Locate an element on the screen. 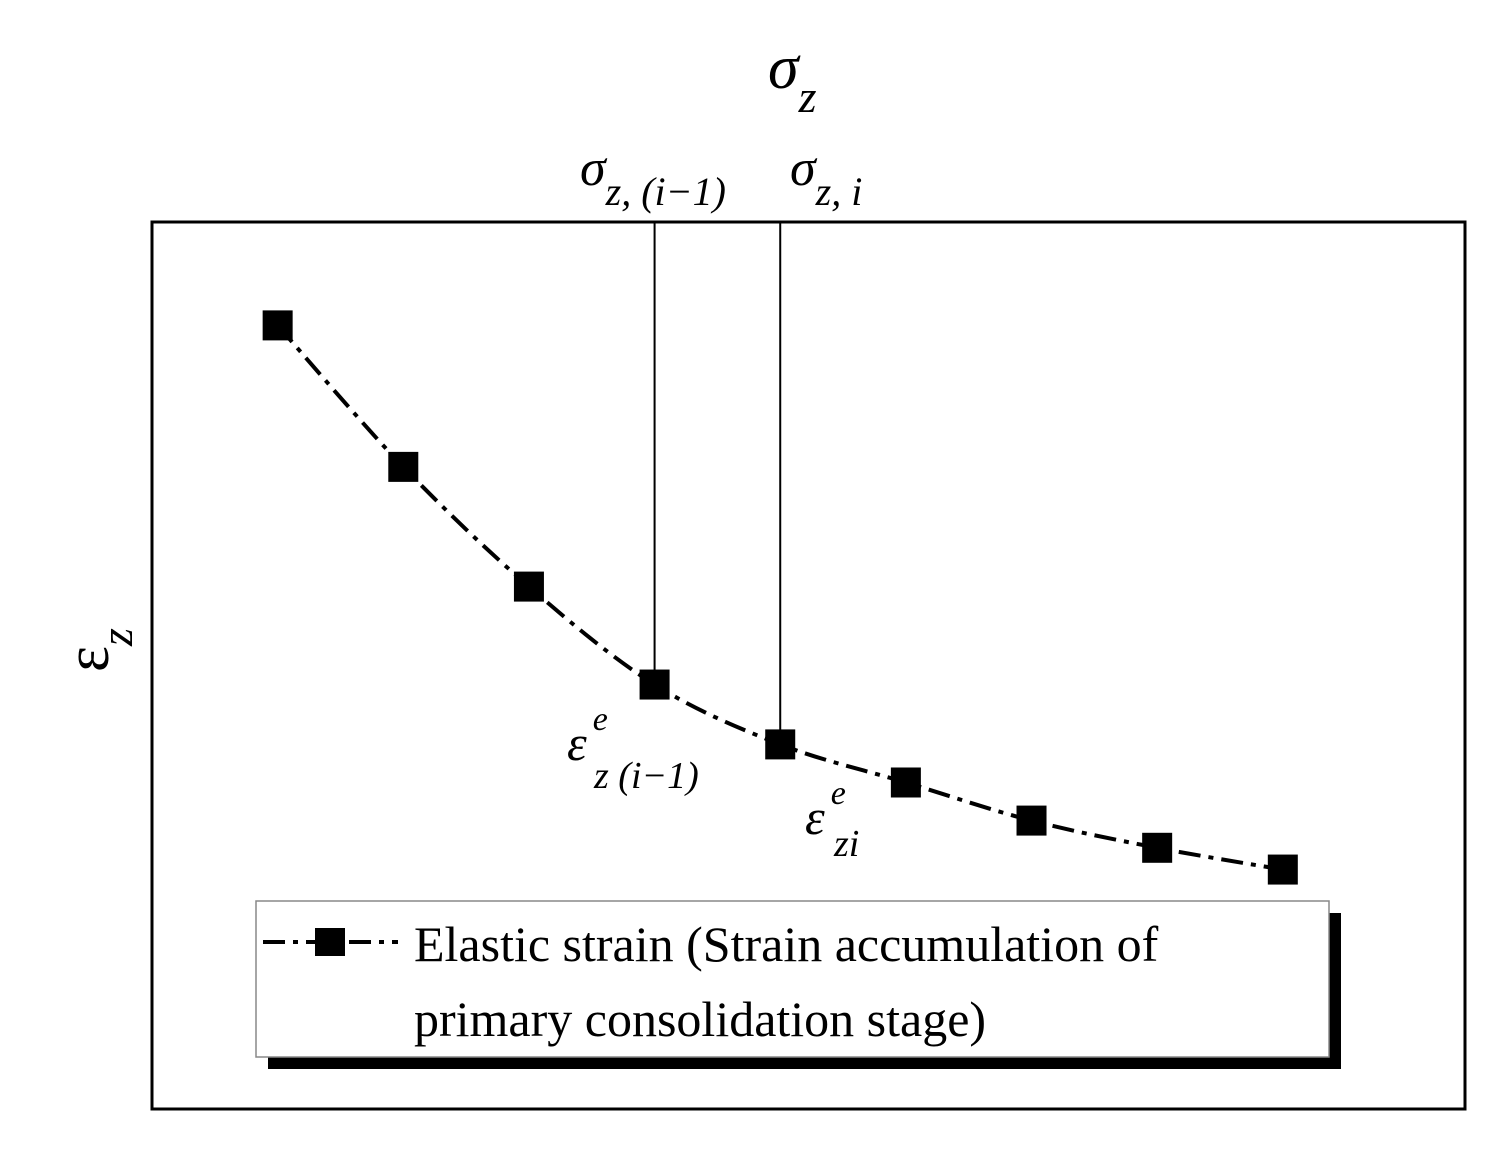 The image size is (1502, 1150). annotation-strain-curr-subscript: zi is located at coordinates (846, 844).